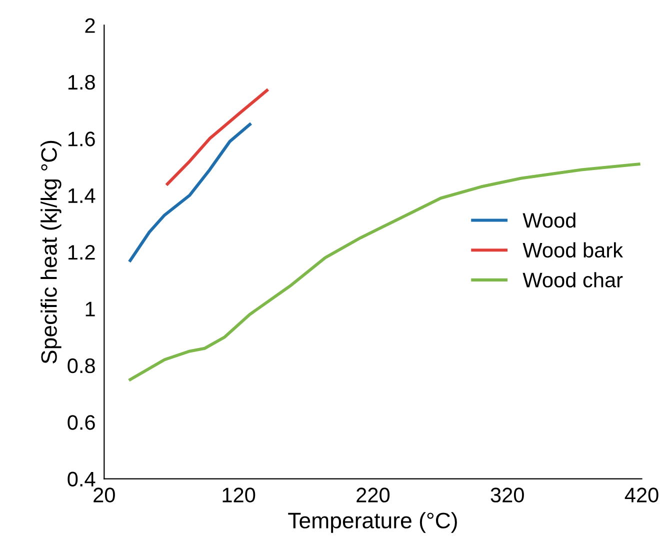 This screenshot has height=560, width=672. I want to click on y-tick-label: 1.8, so click(81, 82).